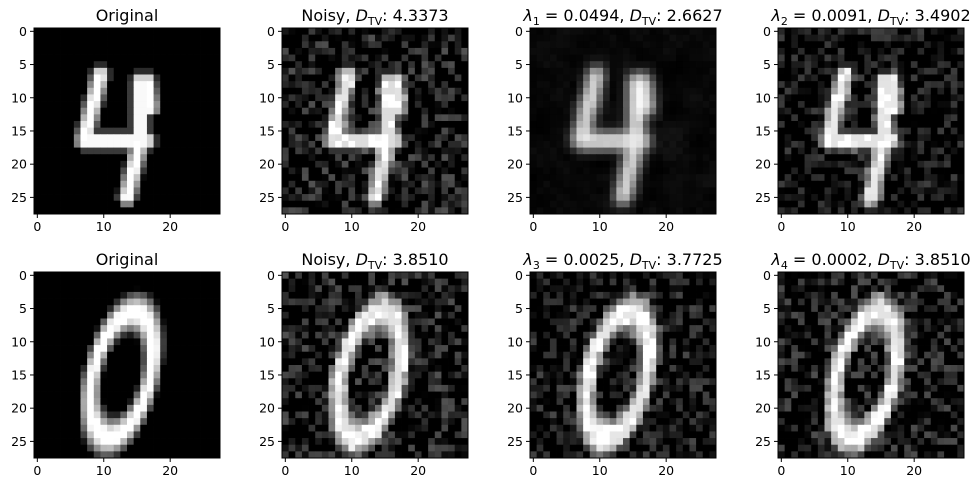 This screenshot has width=972, height=483. I want to click on panel-title: Noisy, DTV: 4.3373, so click(374, 17).